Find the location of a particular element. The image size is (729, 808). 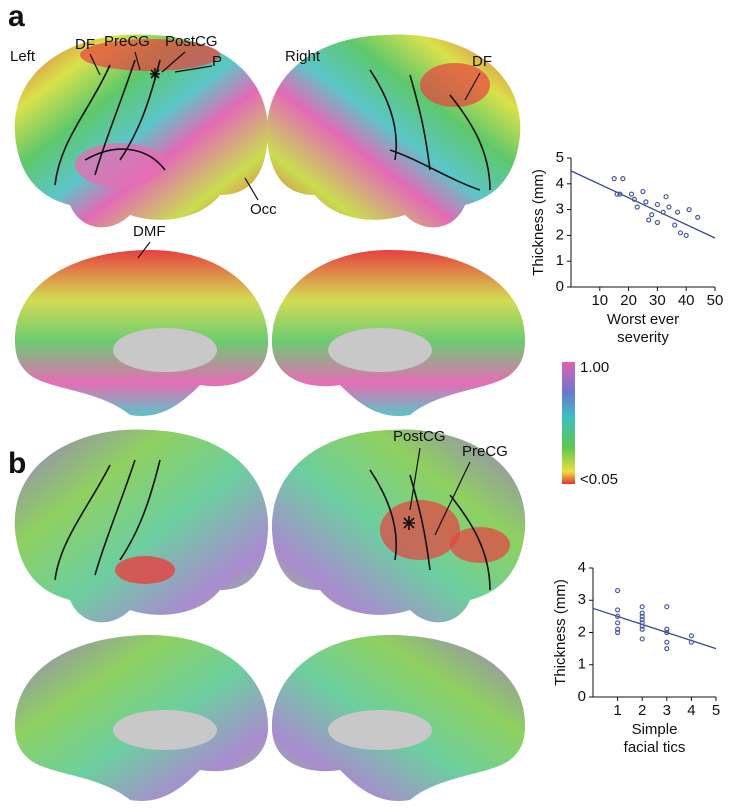

x-axis-label: facial tics is located at coordinates (655, 747).